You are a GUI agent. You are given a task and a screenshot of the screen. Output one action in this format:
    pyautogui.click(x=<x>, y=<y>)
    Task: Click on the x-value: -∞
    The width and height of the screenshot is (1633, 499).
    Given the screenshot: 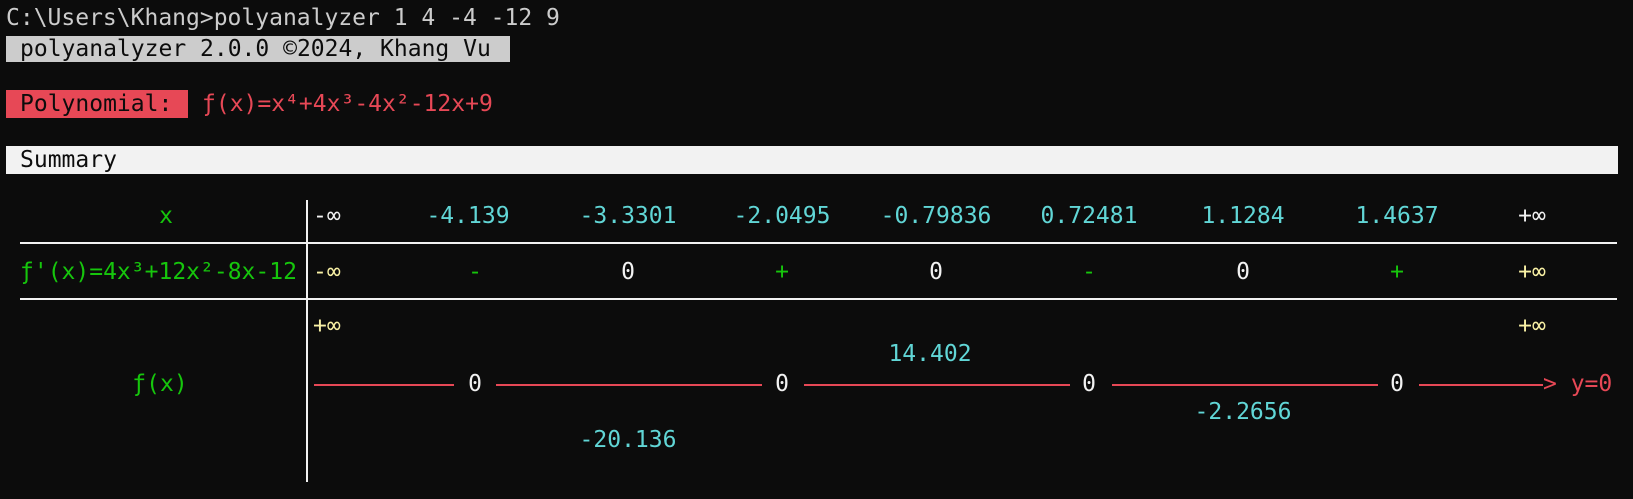 What is the action you would take?
    pyautogui.click(x=327, y=216)
    